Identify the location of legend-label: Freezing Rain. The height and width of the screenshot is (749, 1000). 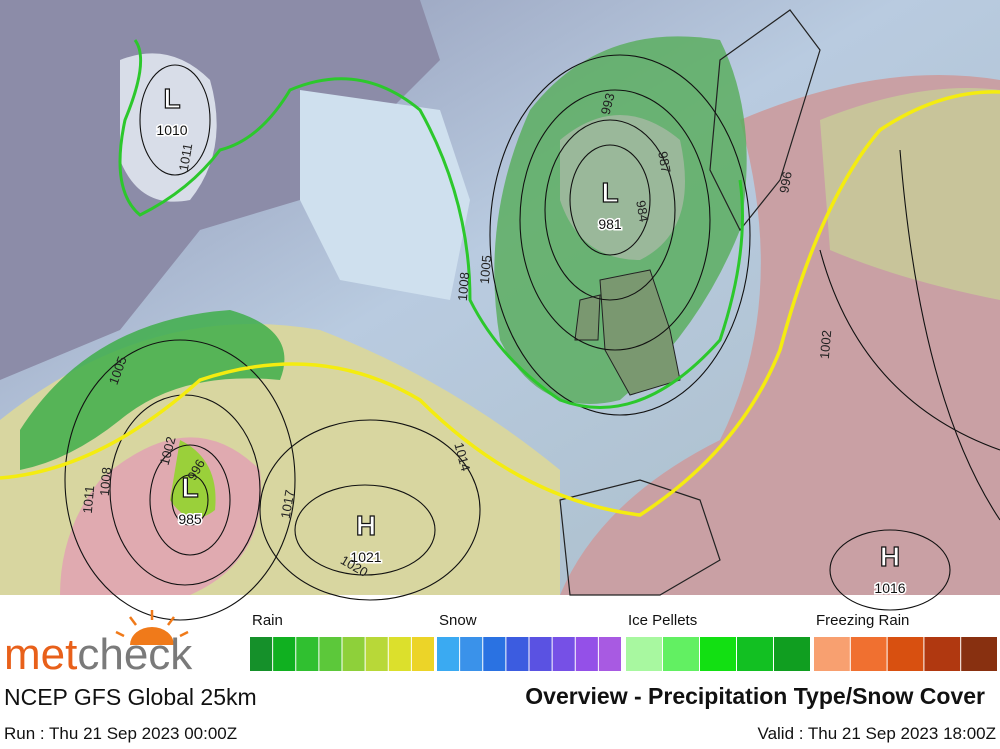
(862, 620).